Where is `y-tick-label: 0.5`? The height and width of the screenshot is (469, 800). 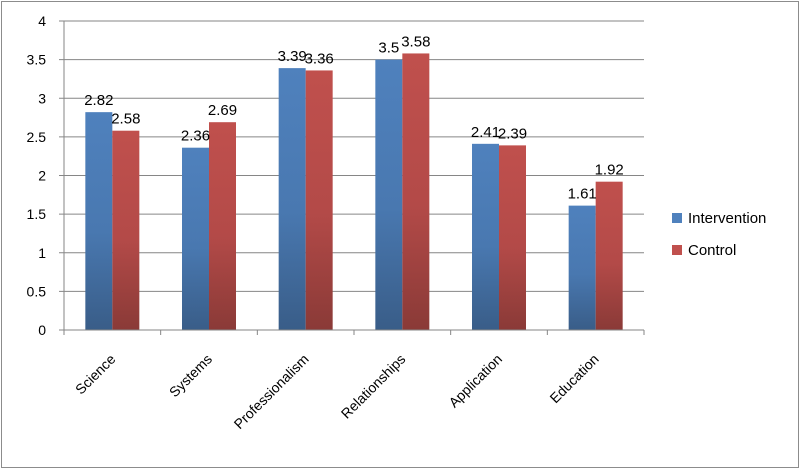
y-tick-label: 0.5 is located at coordinates (37, 291).